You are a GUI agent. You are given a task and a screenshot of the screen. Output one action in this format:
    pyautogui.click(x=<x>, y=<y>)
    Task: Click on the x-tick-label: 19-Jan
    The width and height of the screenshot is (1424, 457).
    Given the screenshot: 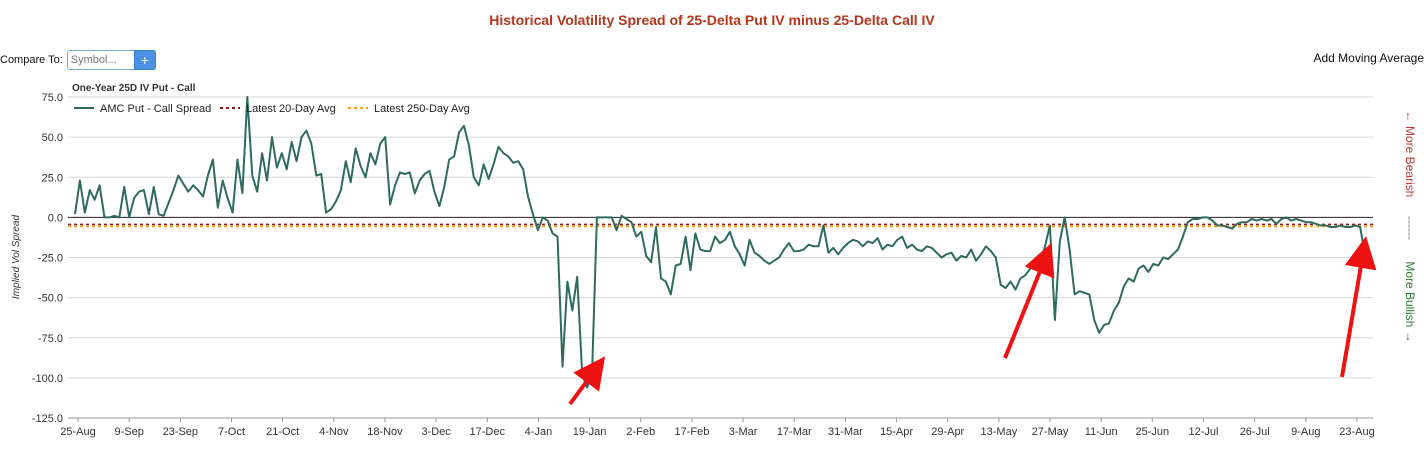 What is the action you would take?
    pyautogui.click(x=590, y=432)
    